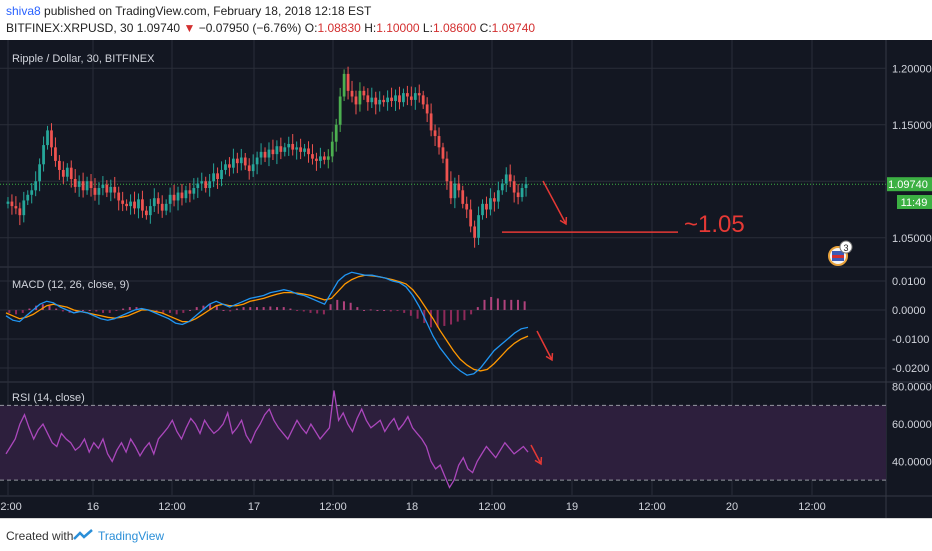 This screenshot has width=932, height=551. Describe the element at coordinates (48, 398) in the screenshot. I see `rsi-title: RSI (14, close)` at that location.